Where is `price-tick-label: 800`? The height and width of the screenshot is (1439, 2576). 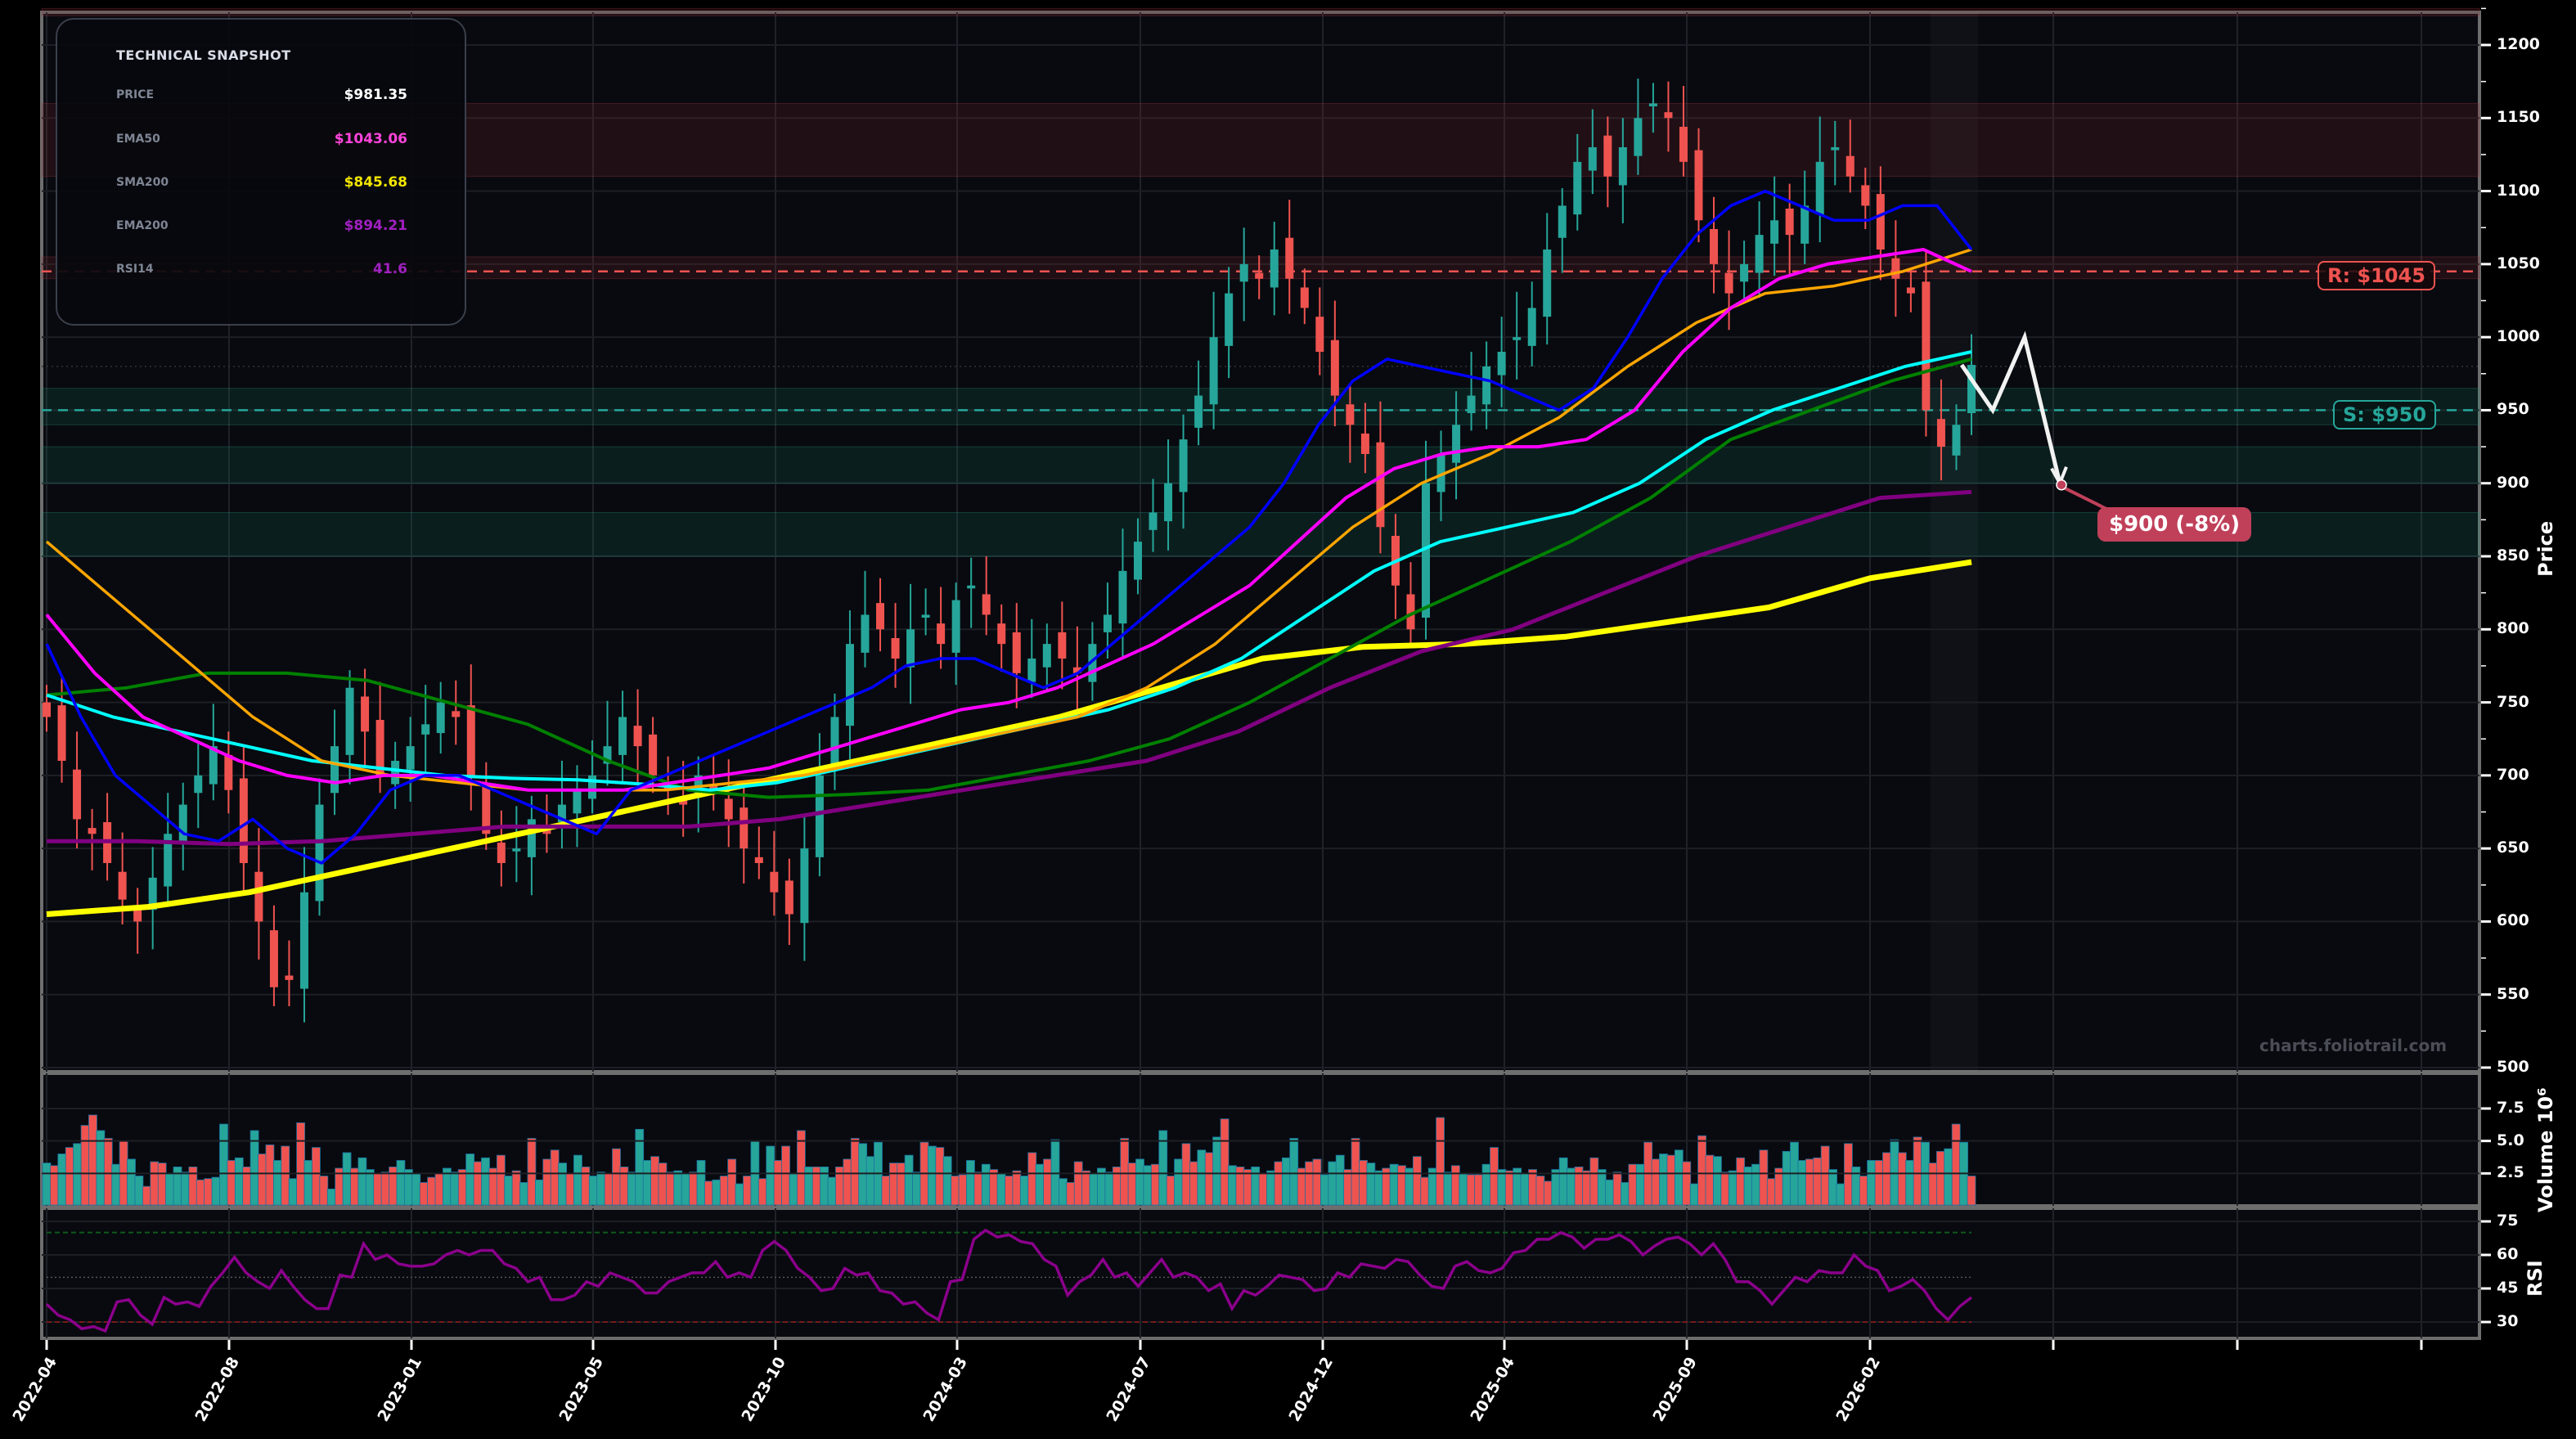
price-tick-label: 800 is located at coordinates (2513, 628).